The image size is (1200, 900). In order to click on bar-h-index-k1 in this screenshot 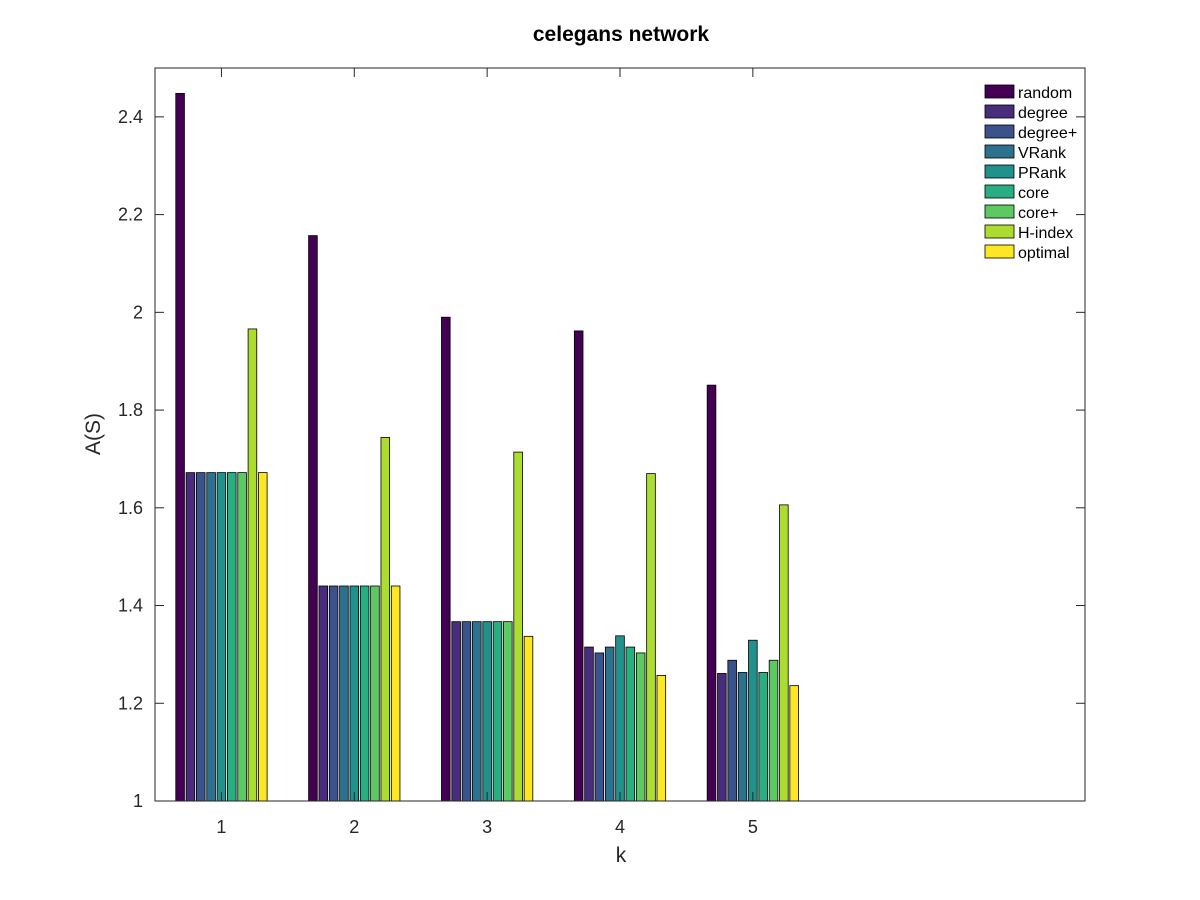, I will do `click(252, 565)`.